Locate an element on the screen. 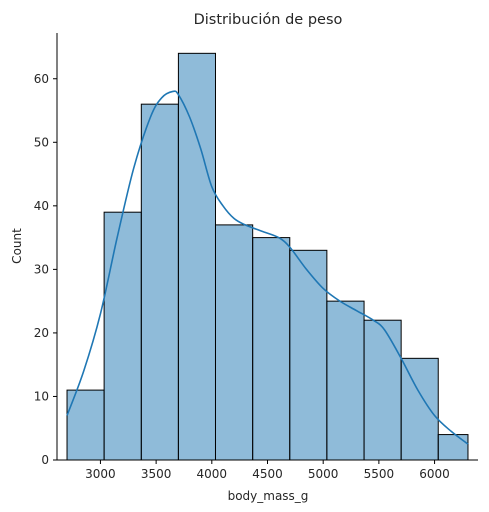  x-axis-label: body_mass_g is located at coordinates (268, 496).